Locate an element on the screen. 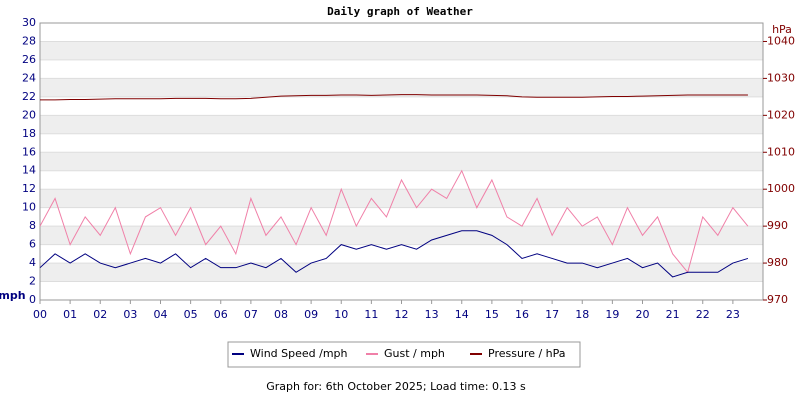 Image resolution: width=800 pixels, height=400 pixels. y-tick-label: 16 is located at coordinates (29, 151).